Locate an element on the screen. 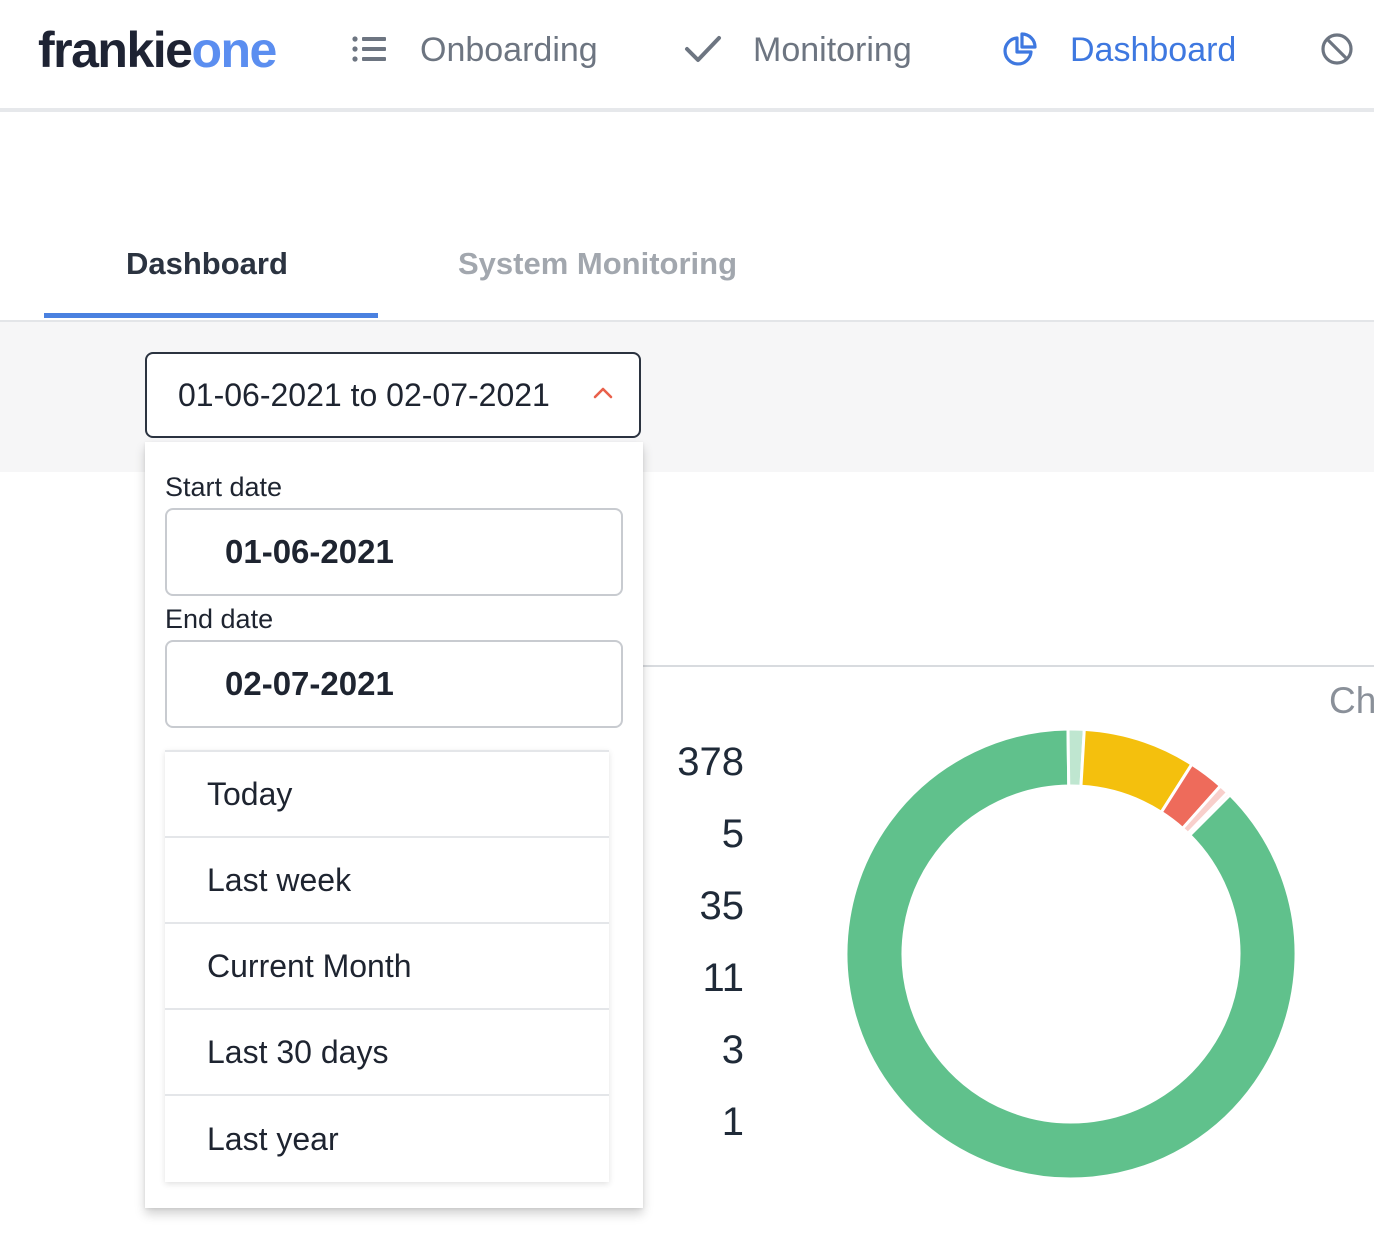 This screenshot has height=1260, width=1374. donut-chart is located at coordinates (1071, 954).